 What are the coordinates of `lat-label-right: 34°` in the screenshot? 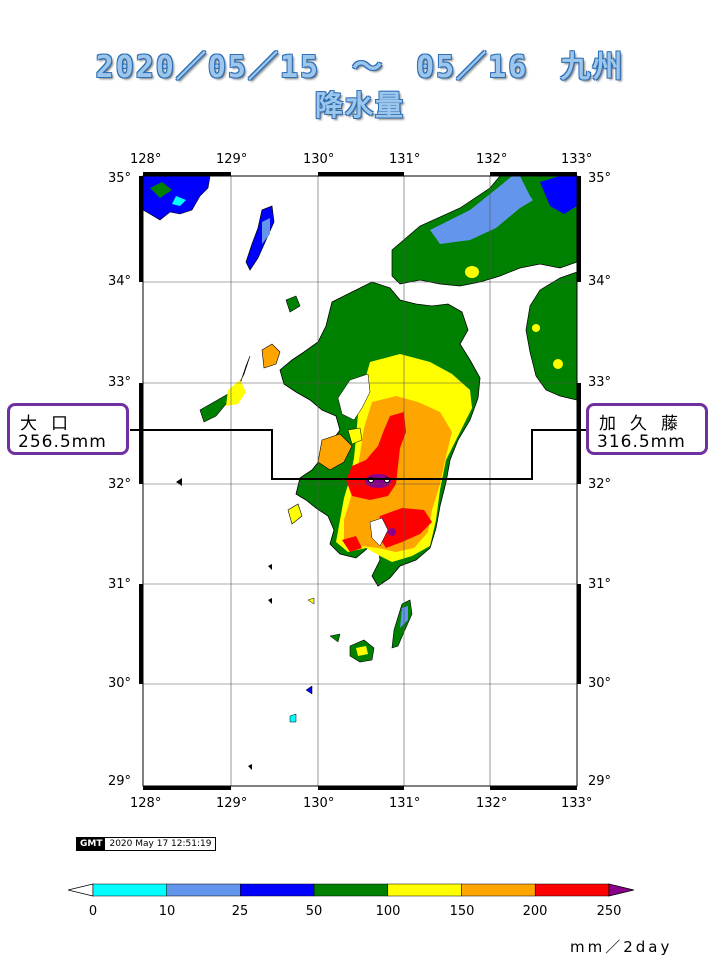 It's located at (600, 281).